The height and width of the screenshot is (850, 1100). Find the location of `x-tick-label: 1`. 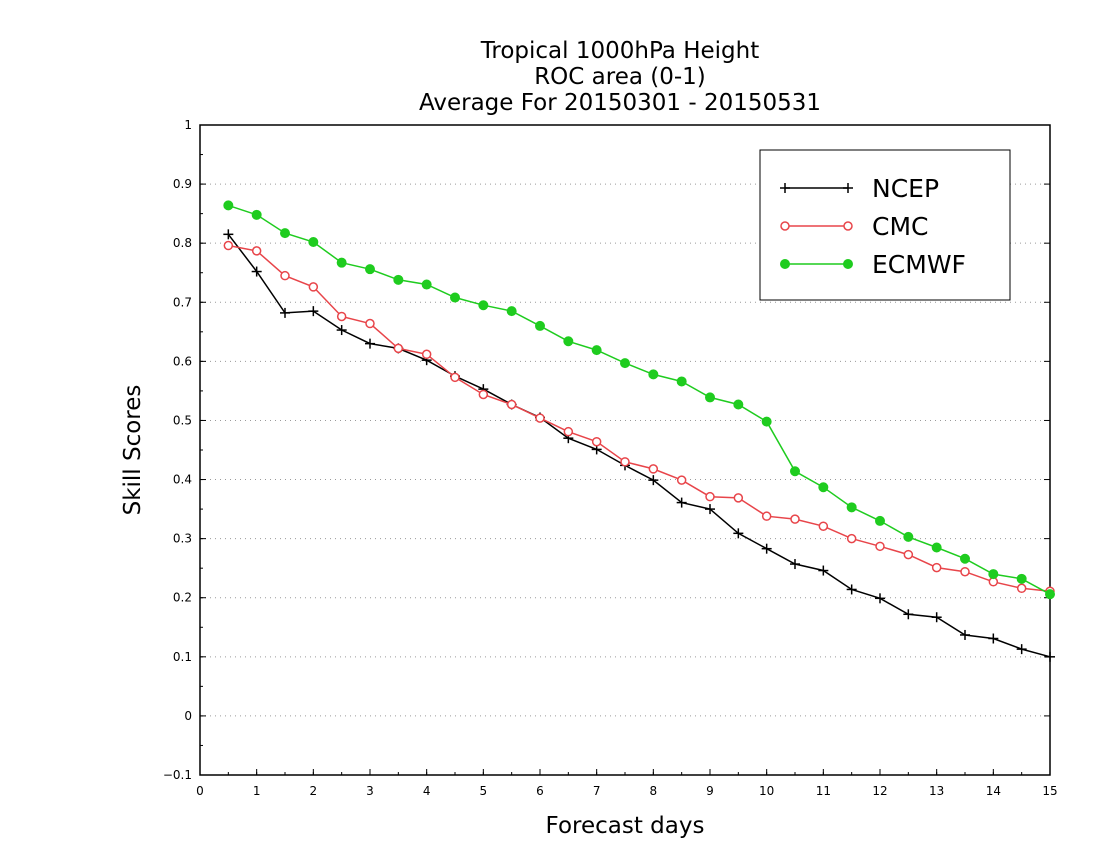

x-tick-label: 1 is located at coordinates (257, 791).